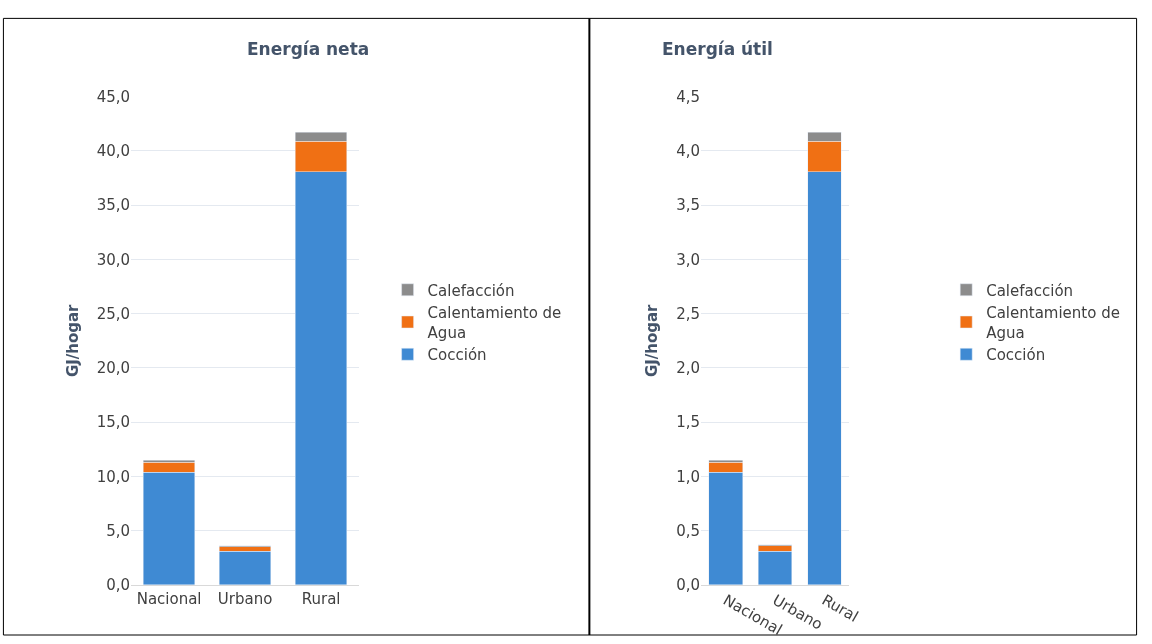 The image size is (1152, 644). What do you see at coordinates (245, 598) in the screenshot?
I see `x-tick-label: Urbano` at bounding box center [245, 598].